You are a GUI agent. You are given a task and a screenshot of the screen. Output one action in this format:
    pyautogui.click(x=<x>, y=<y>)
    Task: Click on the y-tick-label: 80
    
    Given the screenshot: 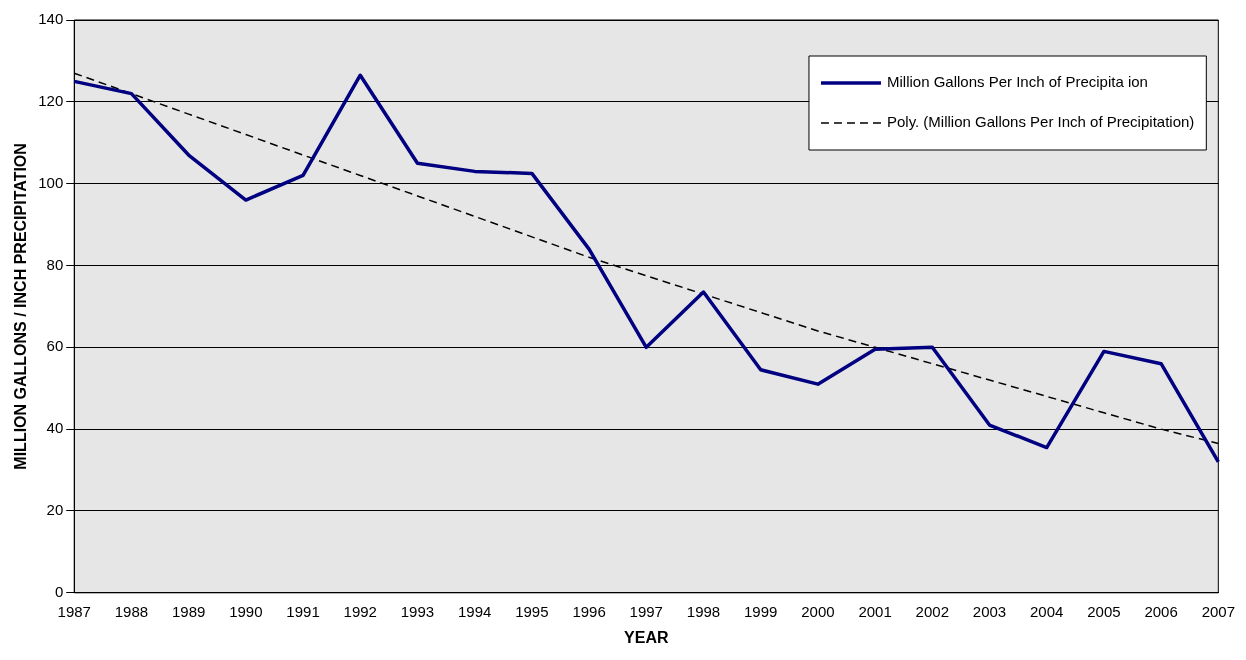 What is the action you would take?
    pyautogui.click(x=55, y=264)
    